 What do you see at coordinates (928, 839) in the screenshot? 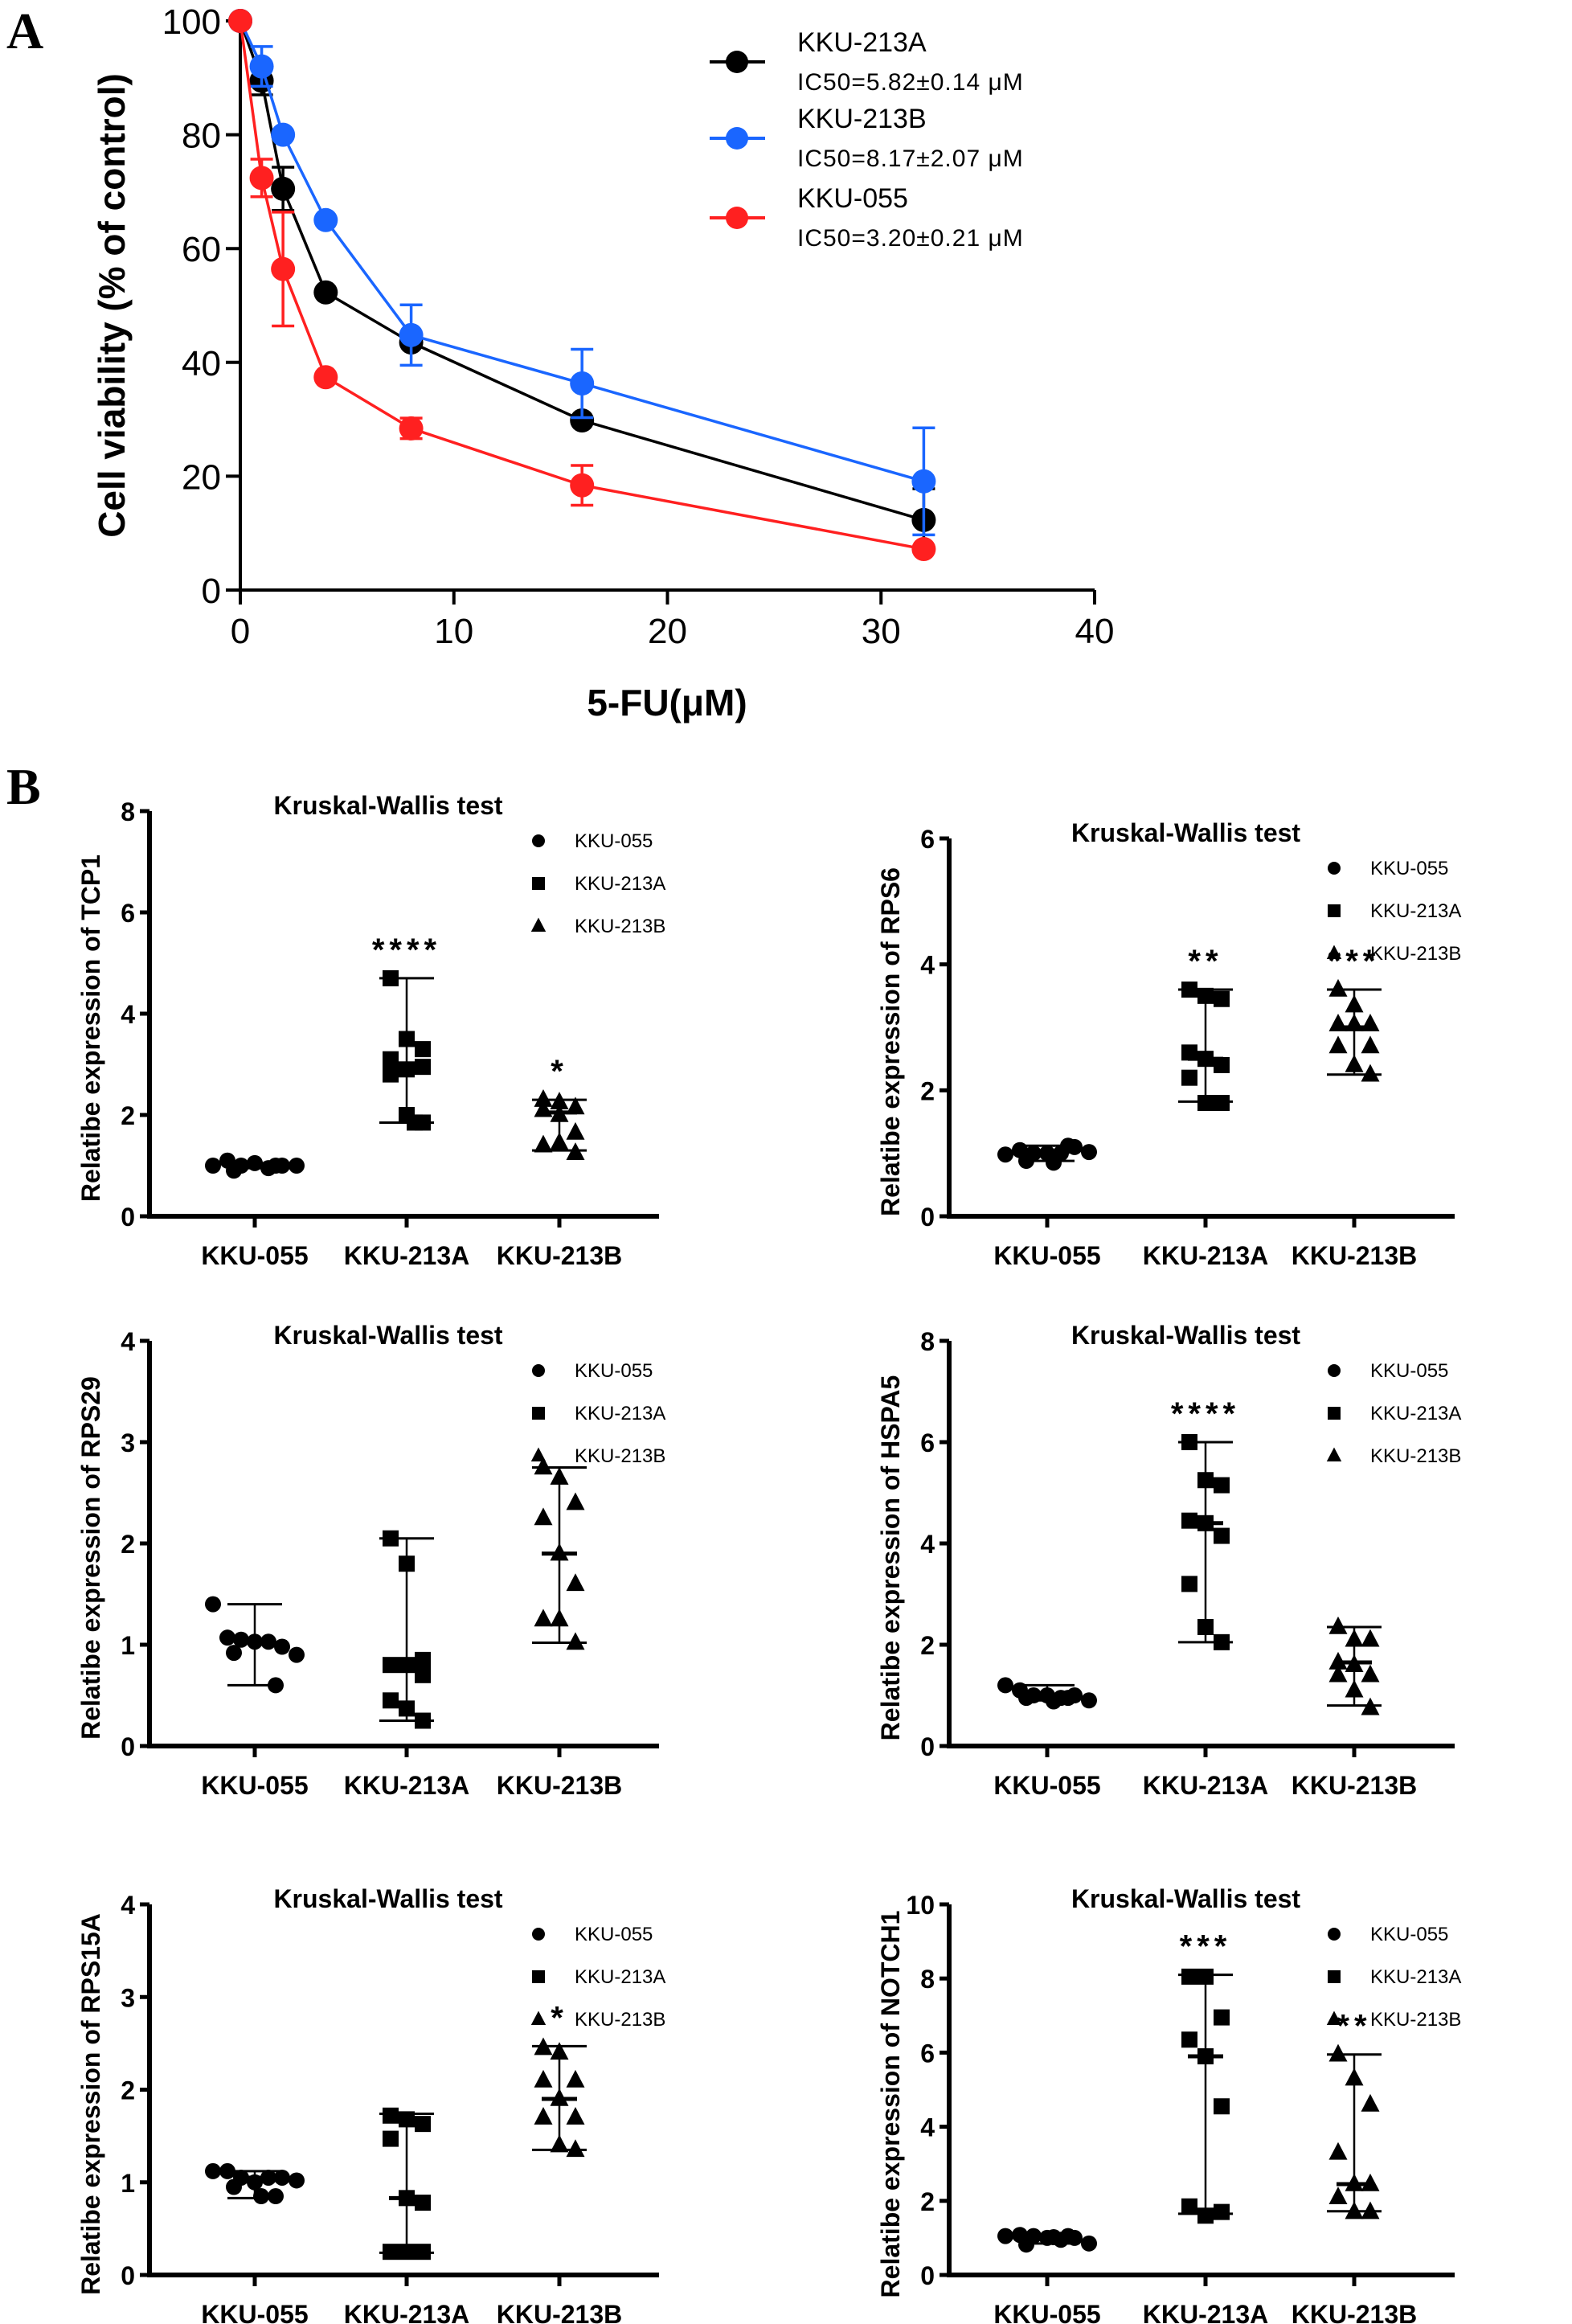
I see `y-tick-label: 6` at bounding box center [928, 839].